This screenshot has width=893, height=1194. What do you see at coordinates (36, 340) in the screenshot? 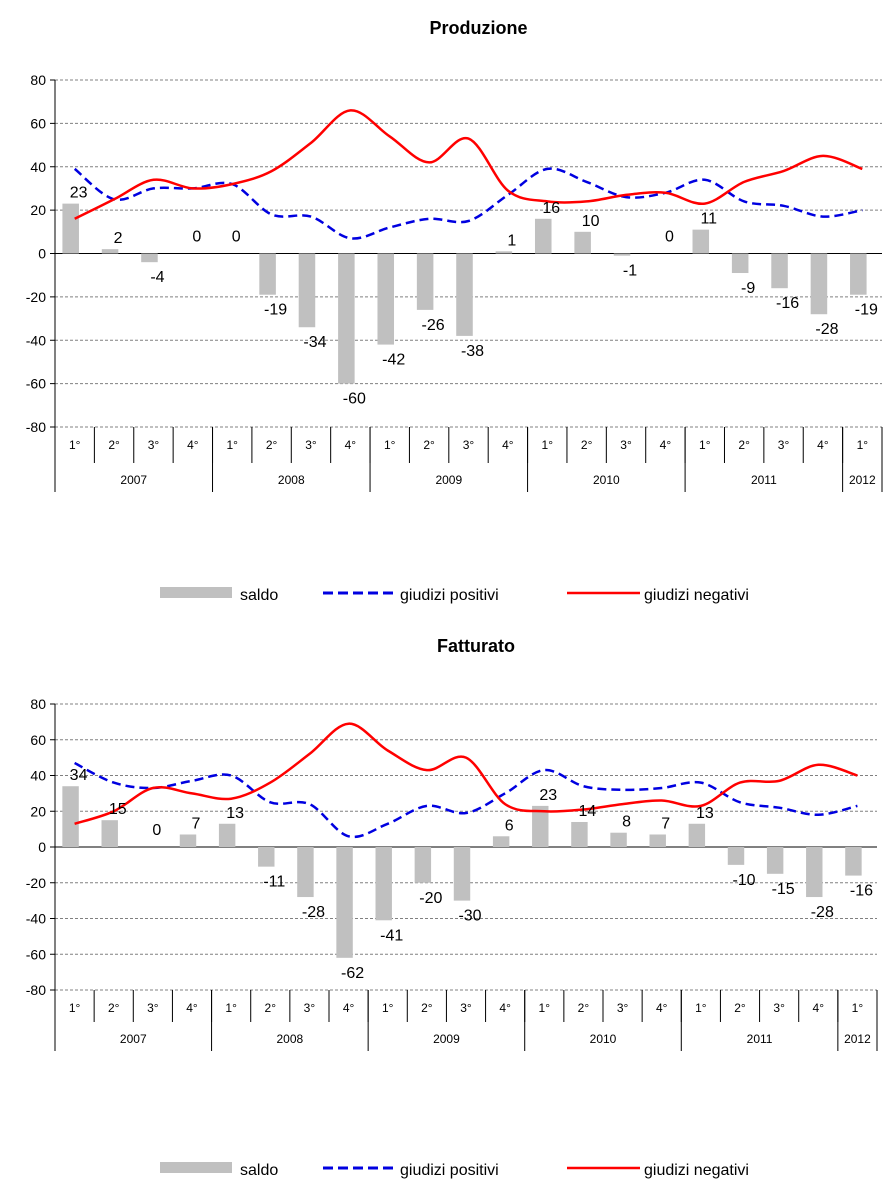
I see `y-tick-label: -40` at bounding box center [36, 340].